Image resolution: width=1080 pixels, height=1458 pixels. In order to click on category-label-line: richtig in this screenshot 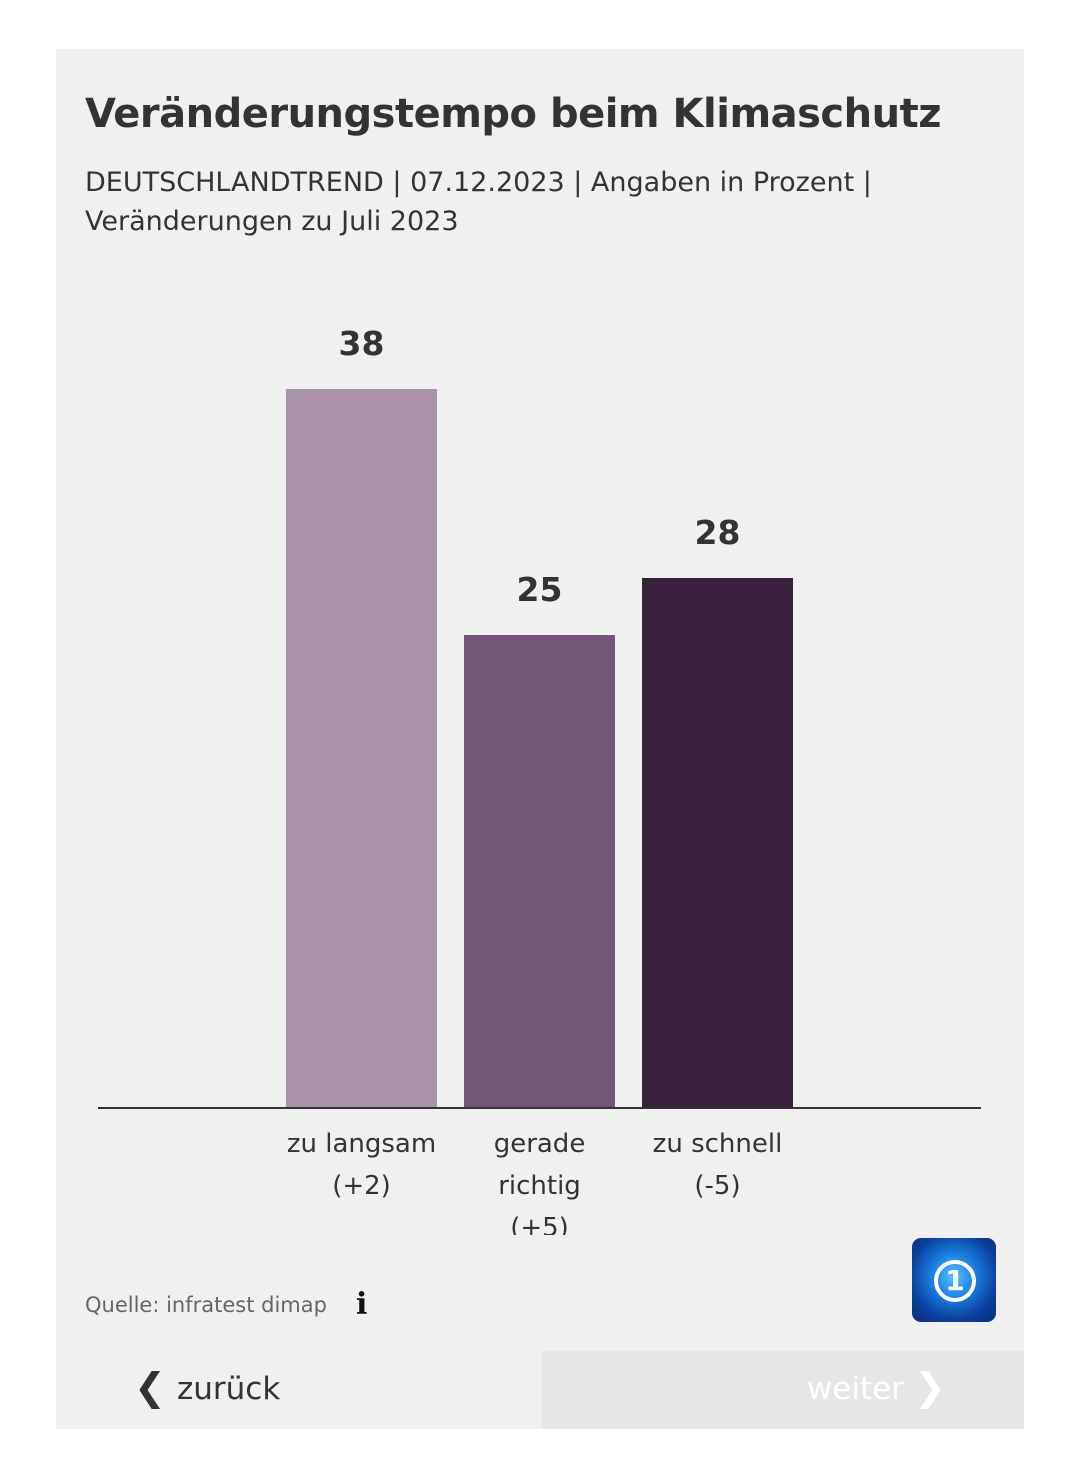, I will do `click(539, 1186)`.